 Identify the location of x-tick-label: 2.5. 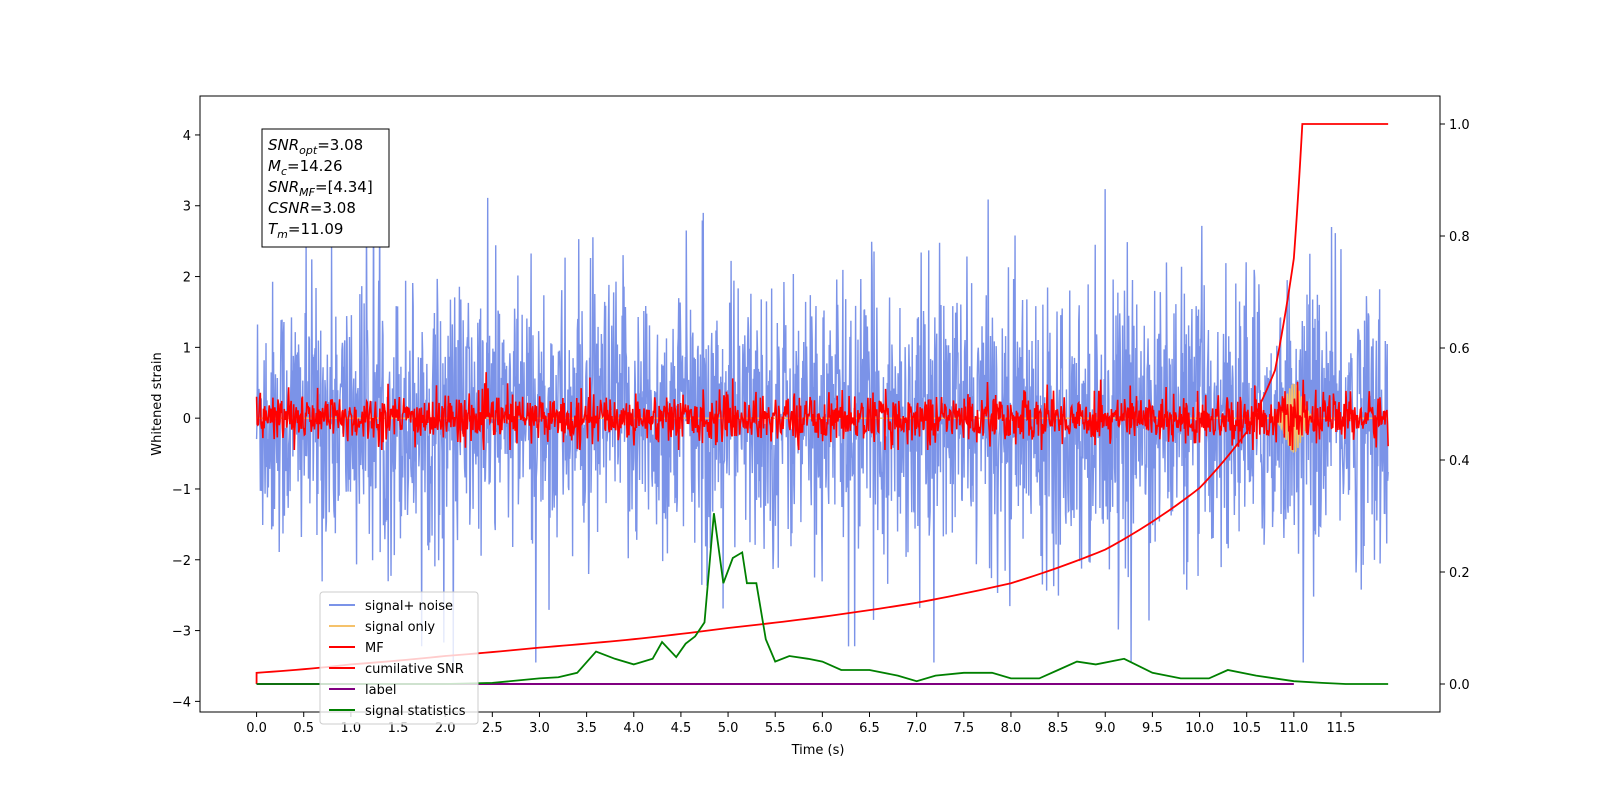
(492, 728).